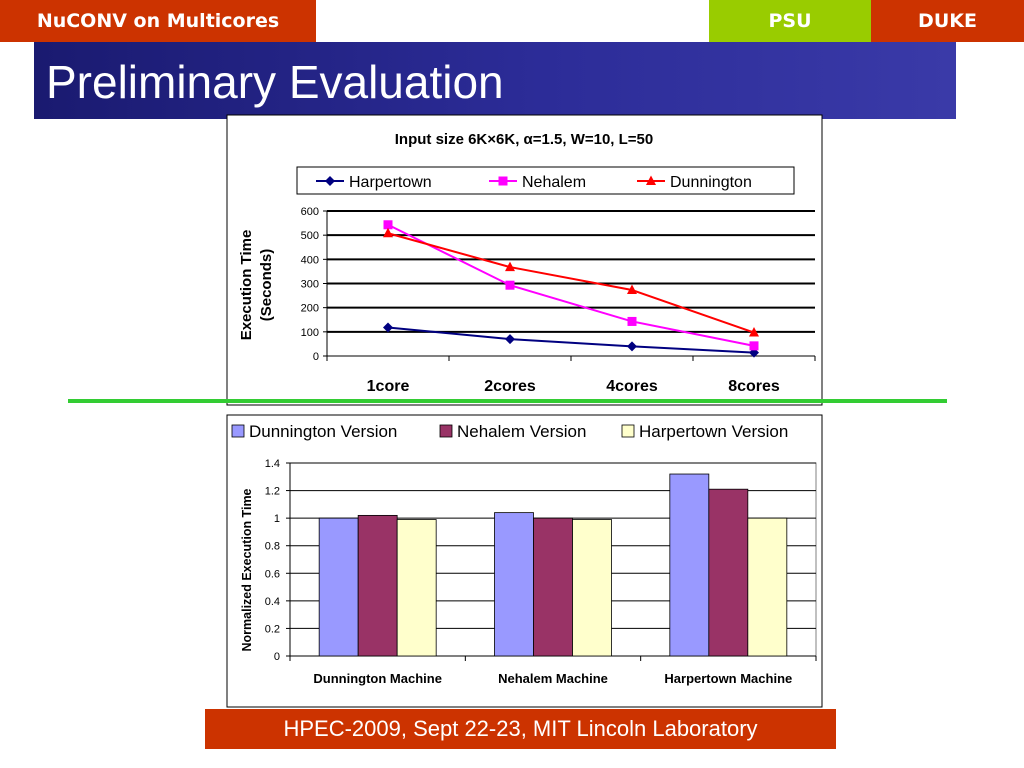 Image resolution: width=1024 pixels, height=768 pixels. I want to click on bar-chart-ytick-label: 0.4, so click(272, 602).